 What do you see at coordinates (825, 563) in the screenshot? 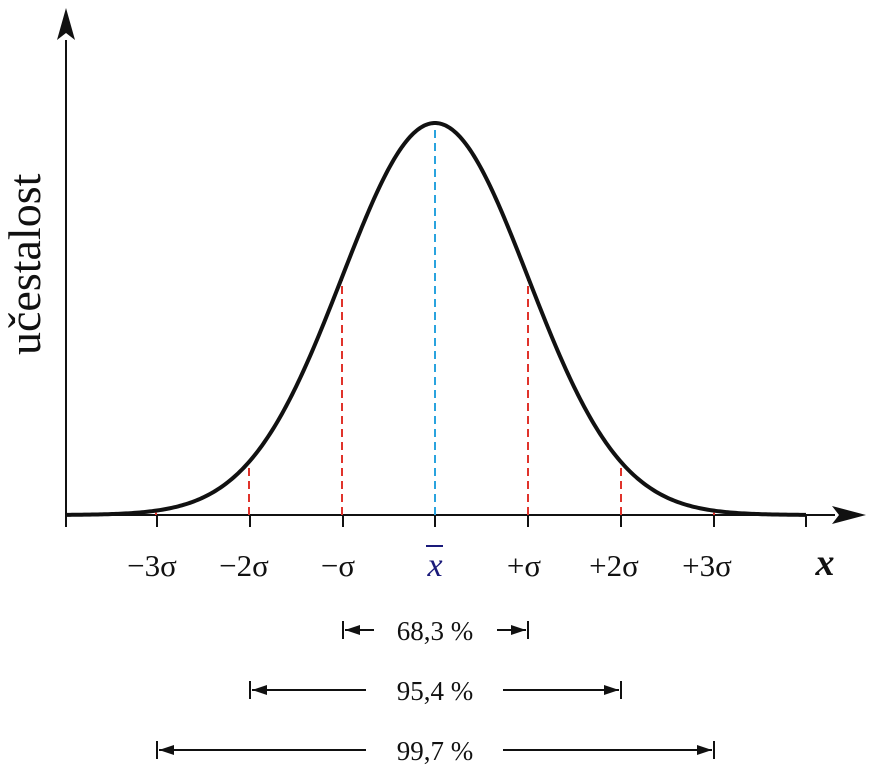
I see `x-axis-label: x` at bounding box center [825, 563].